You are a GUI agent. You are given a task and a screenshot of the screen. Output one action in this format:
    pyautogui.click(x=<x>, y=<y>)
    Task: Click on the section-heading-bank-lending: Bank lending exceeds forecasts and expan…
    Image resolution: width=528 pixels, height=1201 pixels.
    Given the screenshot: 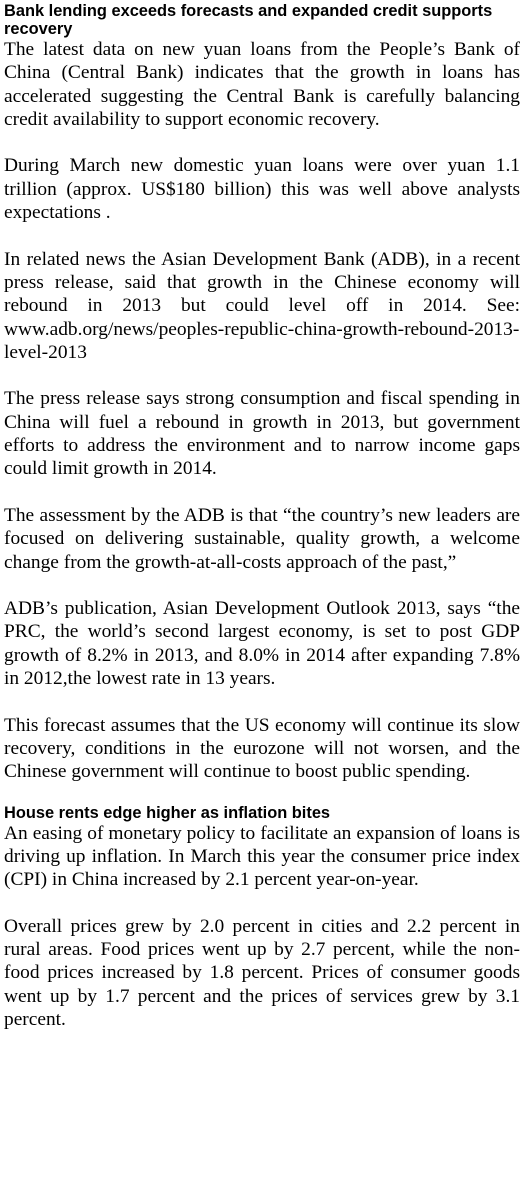 What is the action you would take?
    pyautogui.click(x=248, y=20)
    